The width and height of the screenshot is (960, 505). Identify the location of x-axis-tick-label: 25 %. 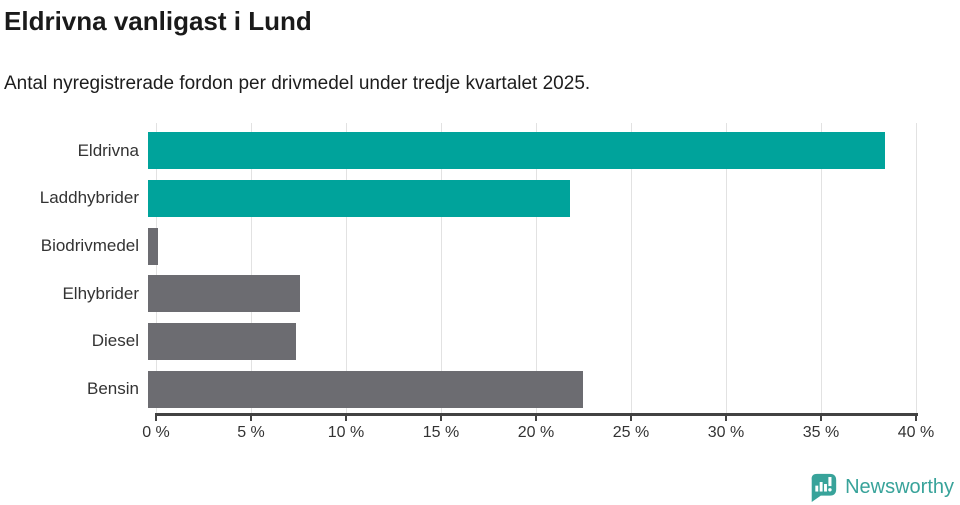
(631, 432).